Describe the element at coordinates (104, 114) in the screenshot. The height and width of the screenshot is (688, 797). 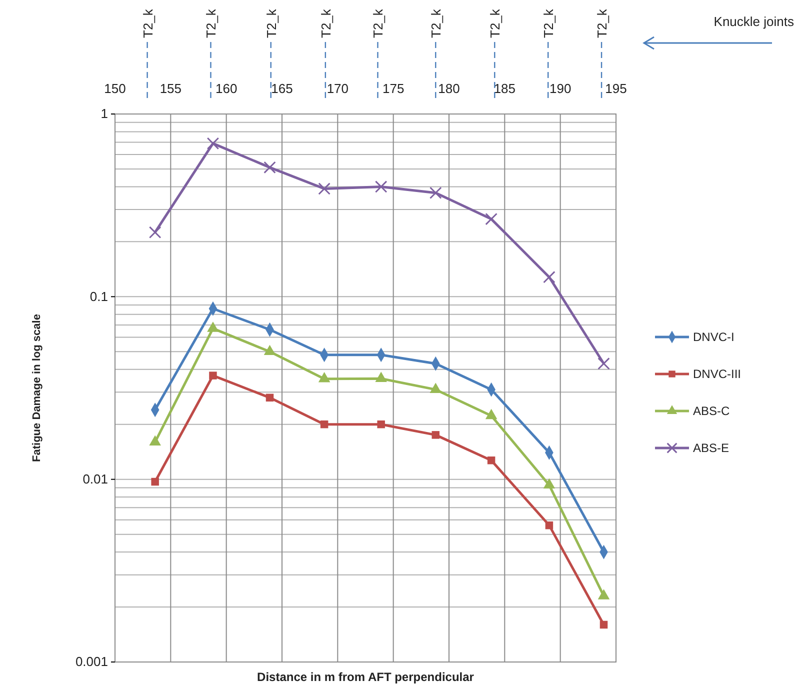
I see `y-tick-label: 1` at that location.